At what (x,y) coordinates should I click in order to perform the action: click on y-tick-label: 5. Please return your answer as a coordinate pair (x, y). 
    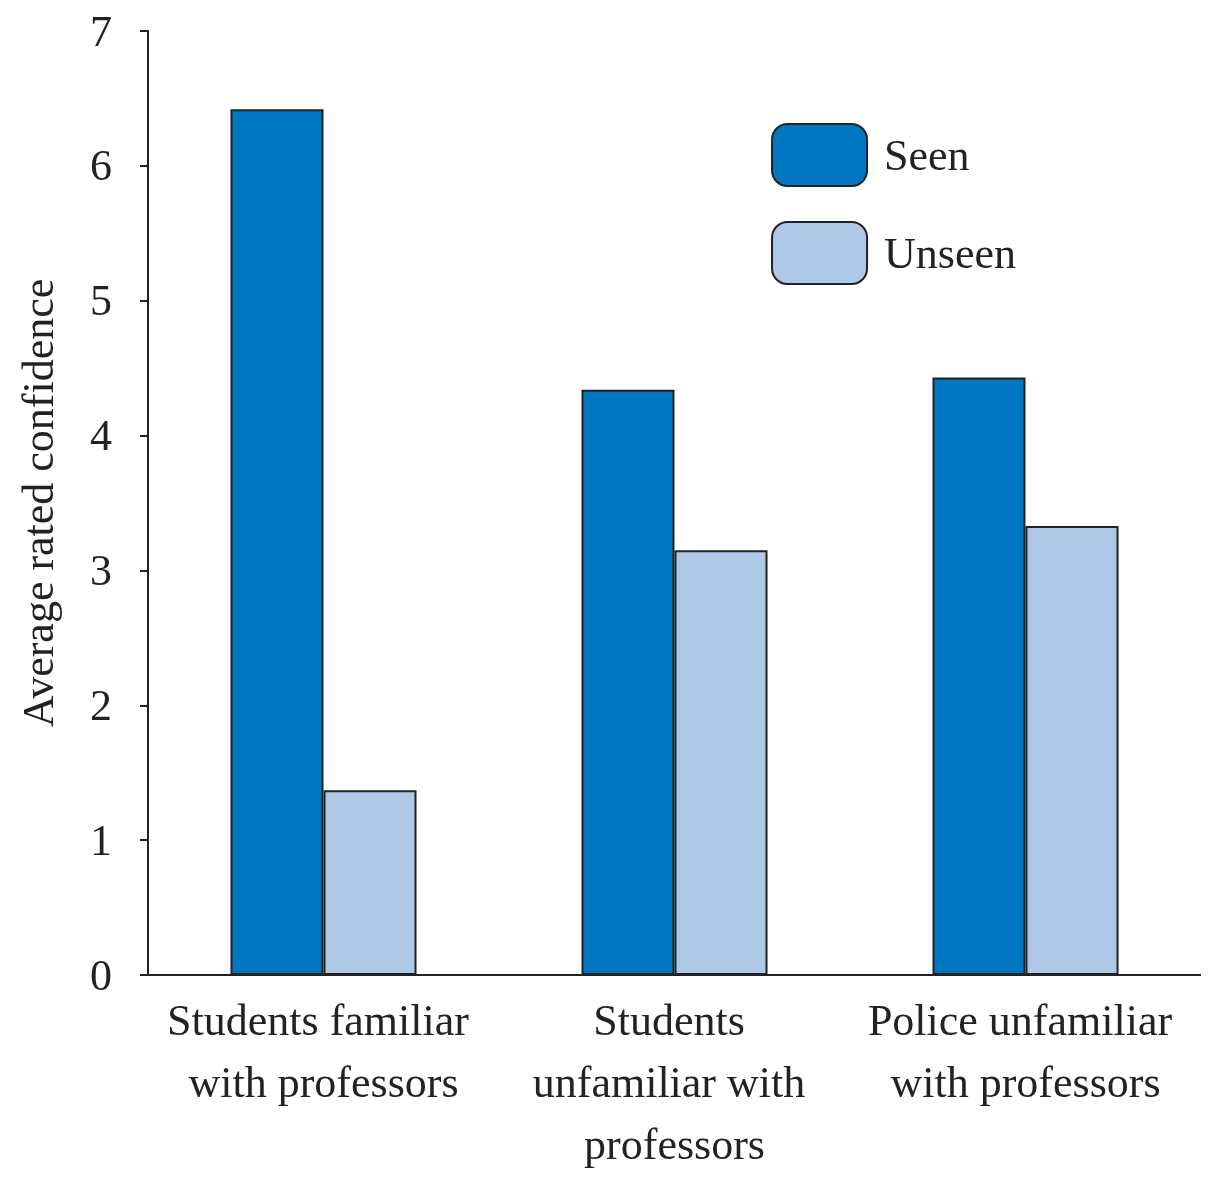
    Looking at the image, I should click on (101, 301).